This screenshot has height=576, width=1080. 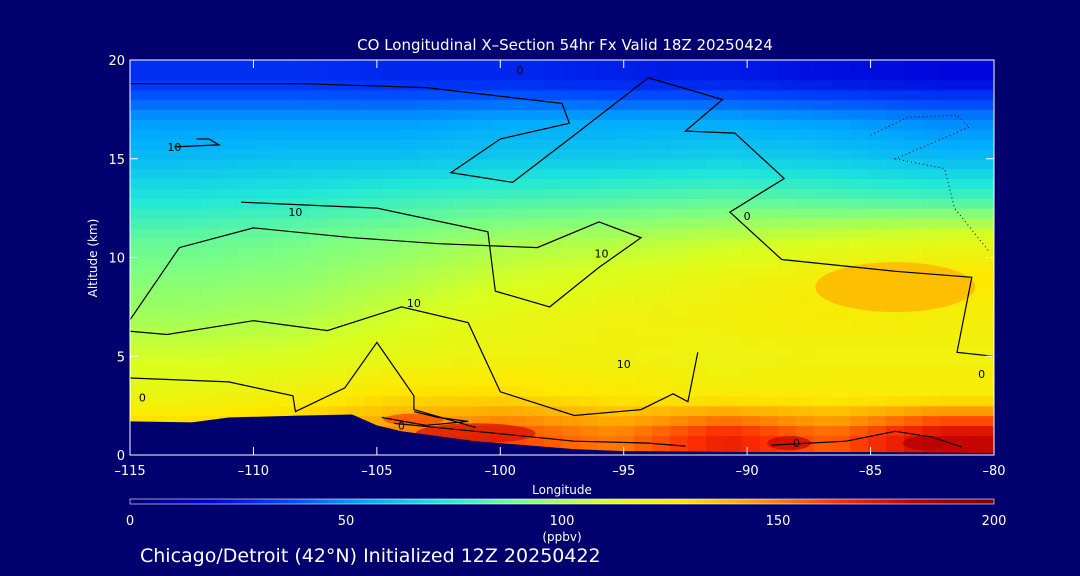 I want to click on contour-label: 0, so click(x=142, y=398).